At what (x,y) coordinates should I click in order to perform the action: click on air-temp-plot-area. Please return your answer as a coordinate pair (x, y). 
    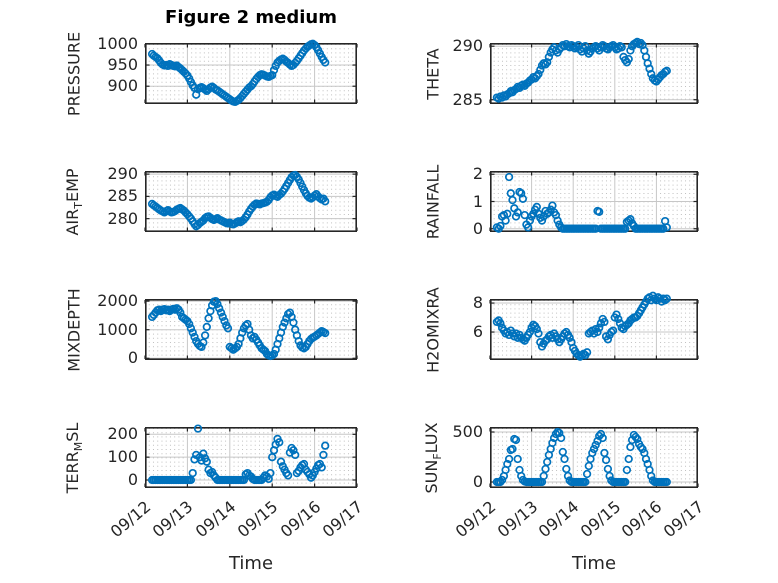
    Looking at the image, I should click on (251, 201).